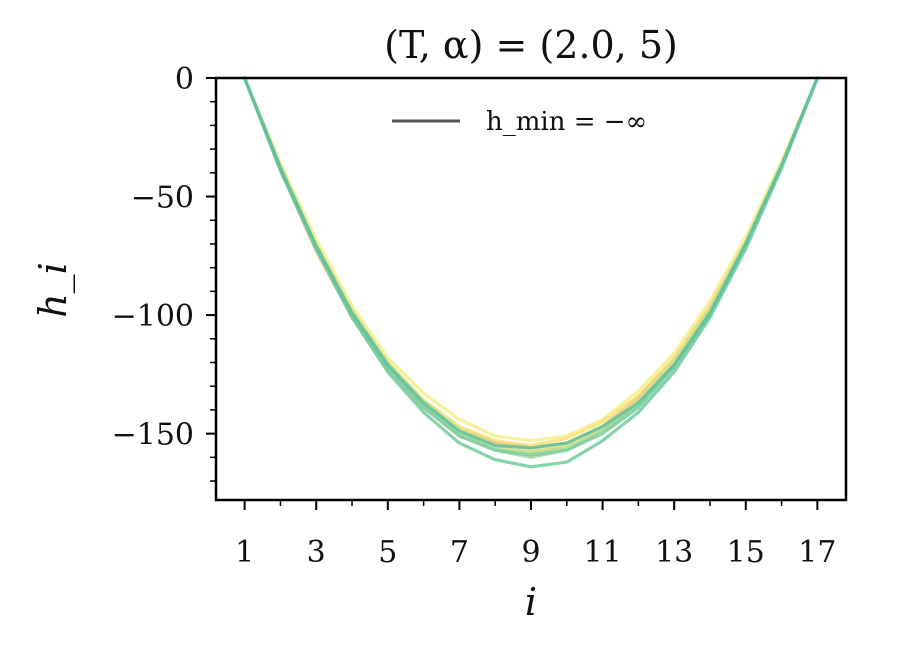 The width and height of the screenshot is (900, 660). What do you see at coordinates (184, 79) in the screenshot?
I see `y-tick-label-0: 0` at bounding box center [184, 79].